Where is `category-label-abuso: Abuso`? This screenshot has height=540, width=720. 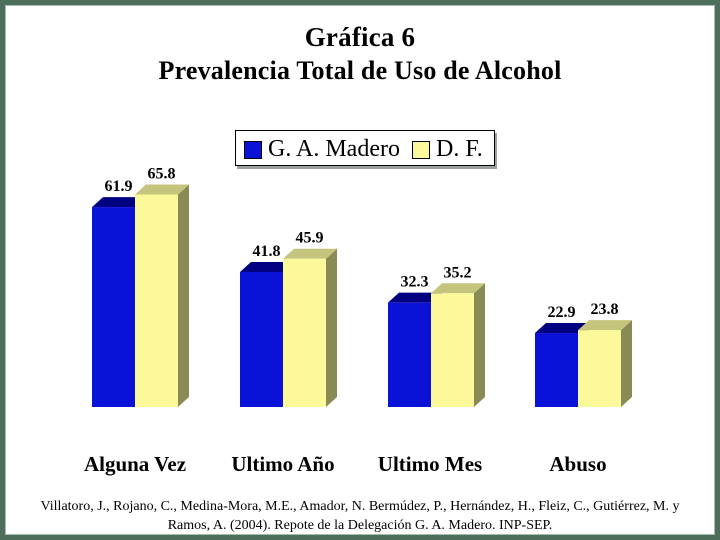 category-label-abuso: Abuso is located at coordinates (578, 464).